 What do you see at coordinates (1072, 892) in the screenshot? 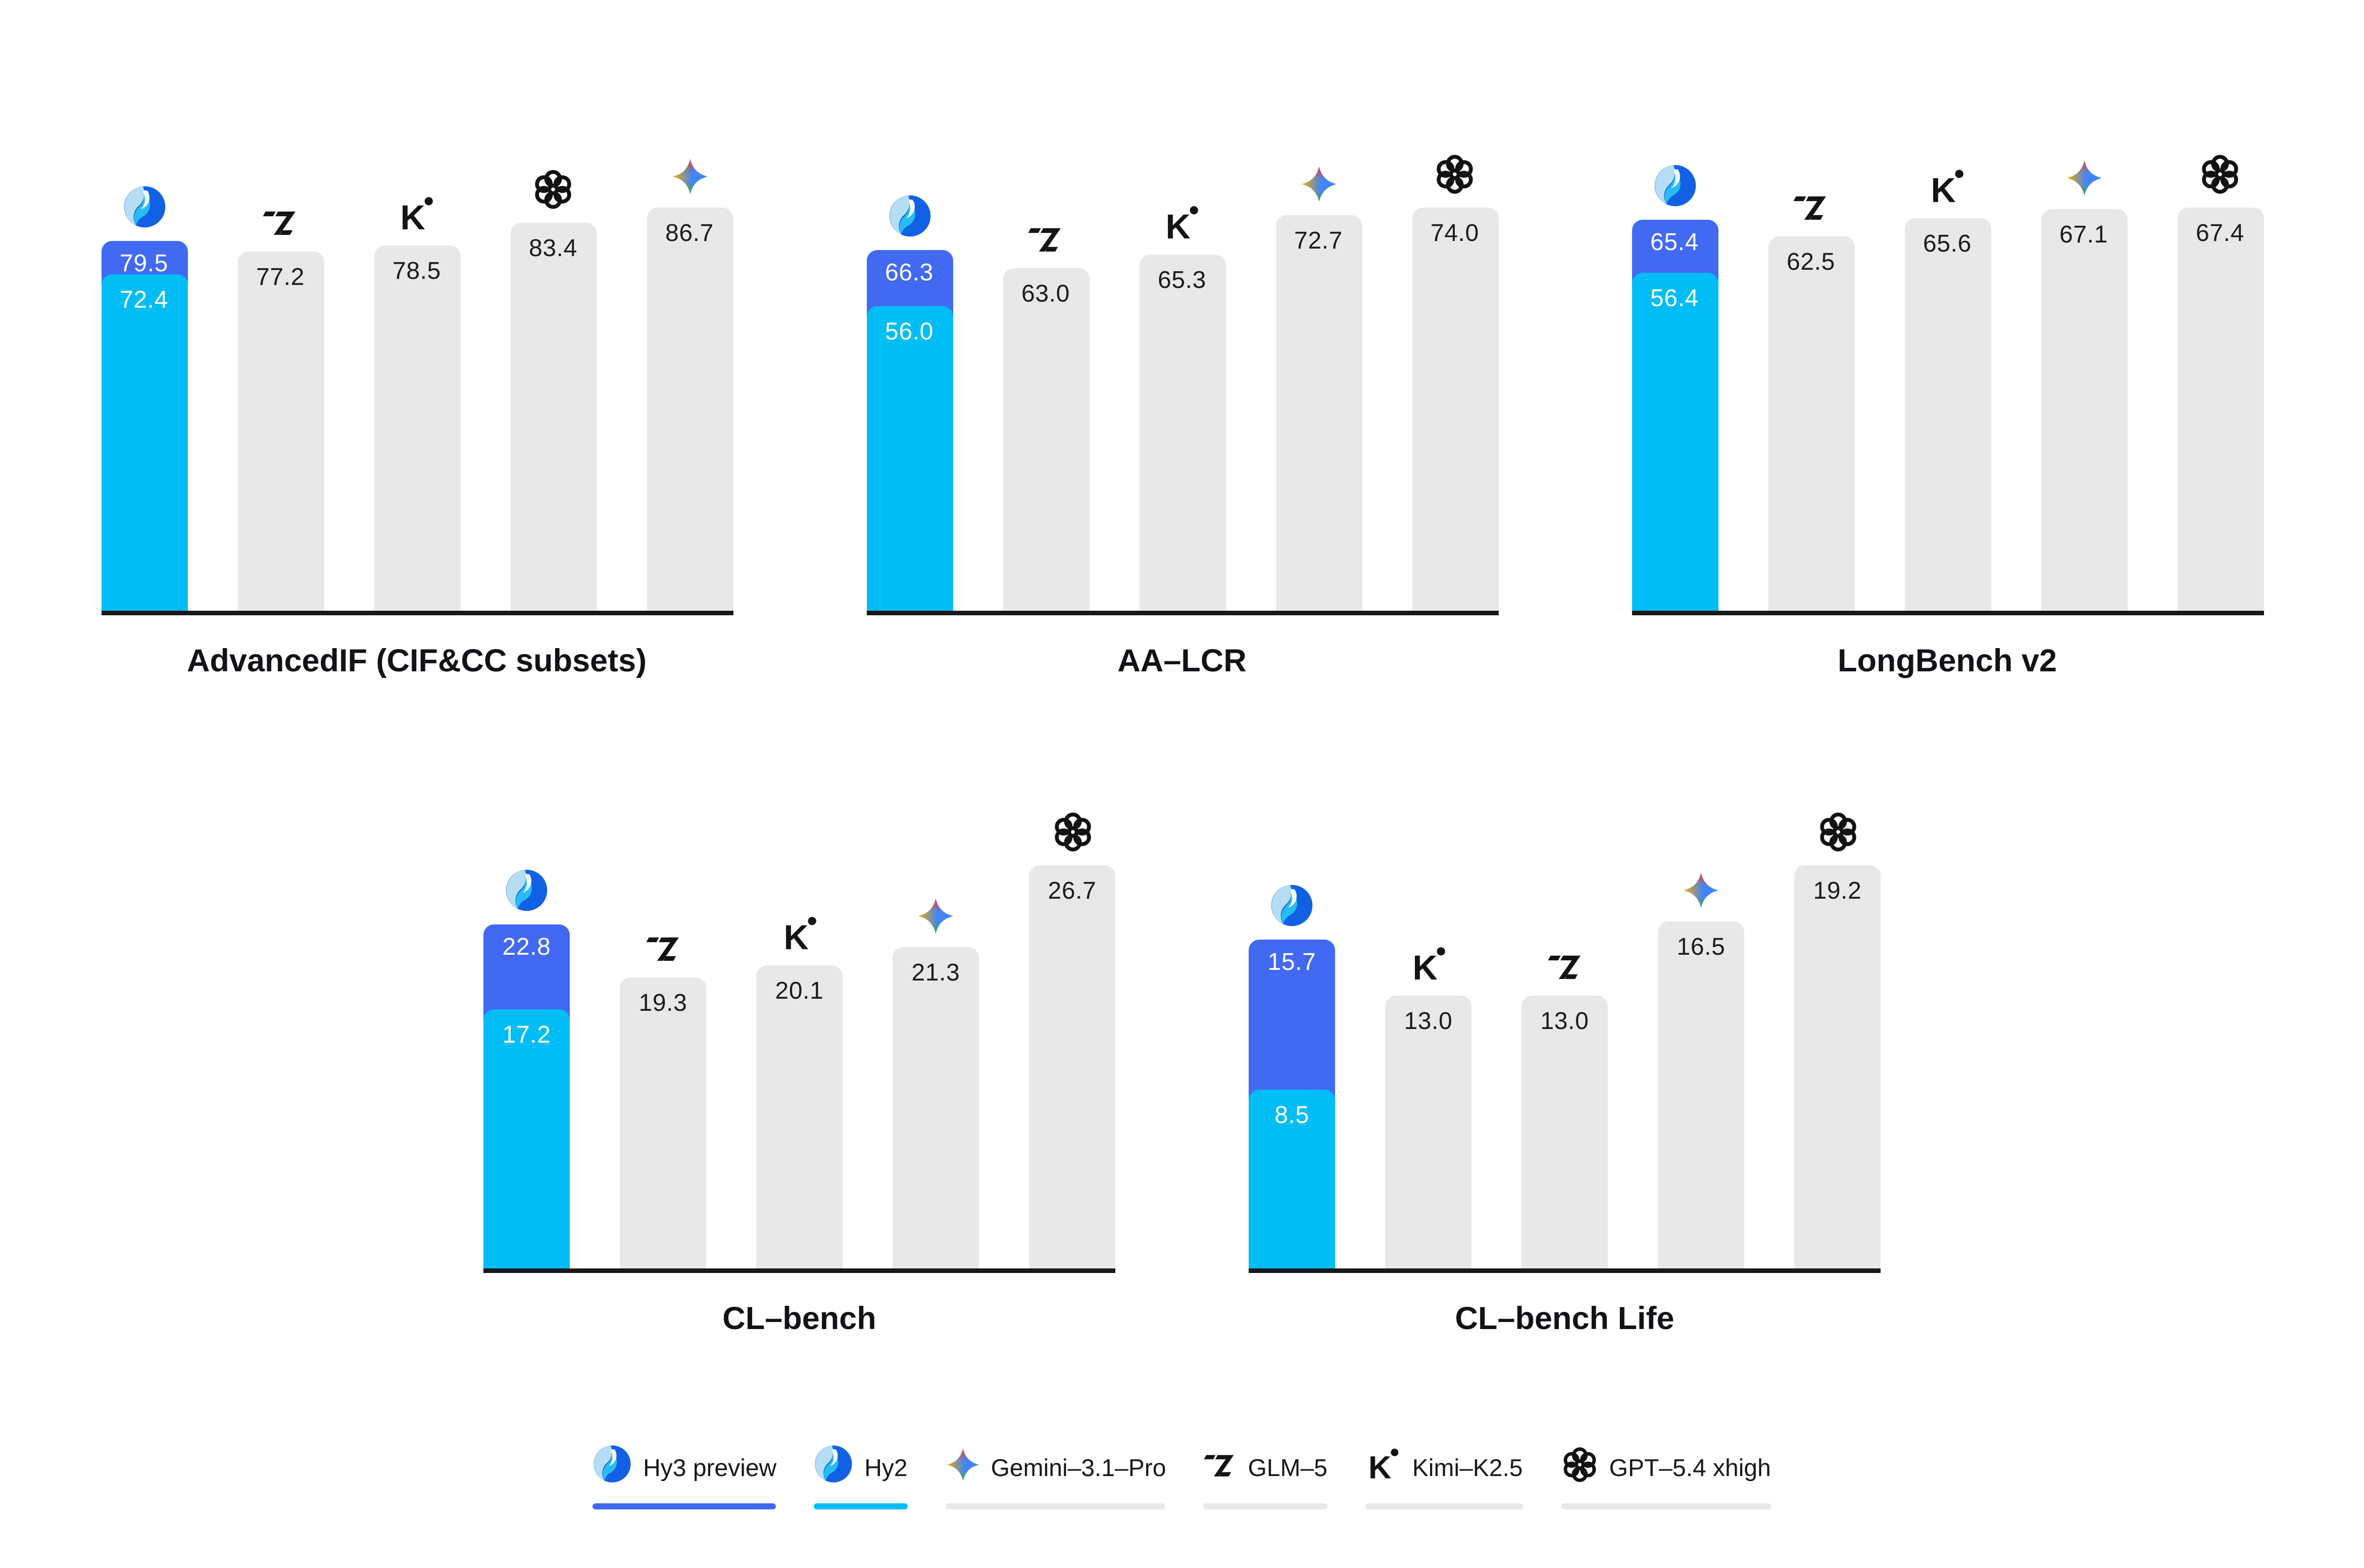
I see `value-label: 26.7` at bounding box center [1072, 892].